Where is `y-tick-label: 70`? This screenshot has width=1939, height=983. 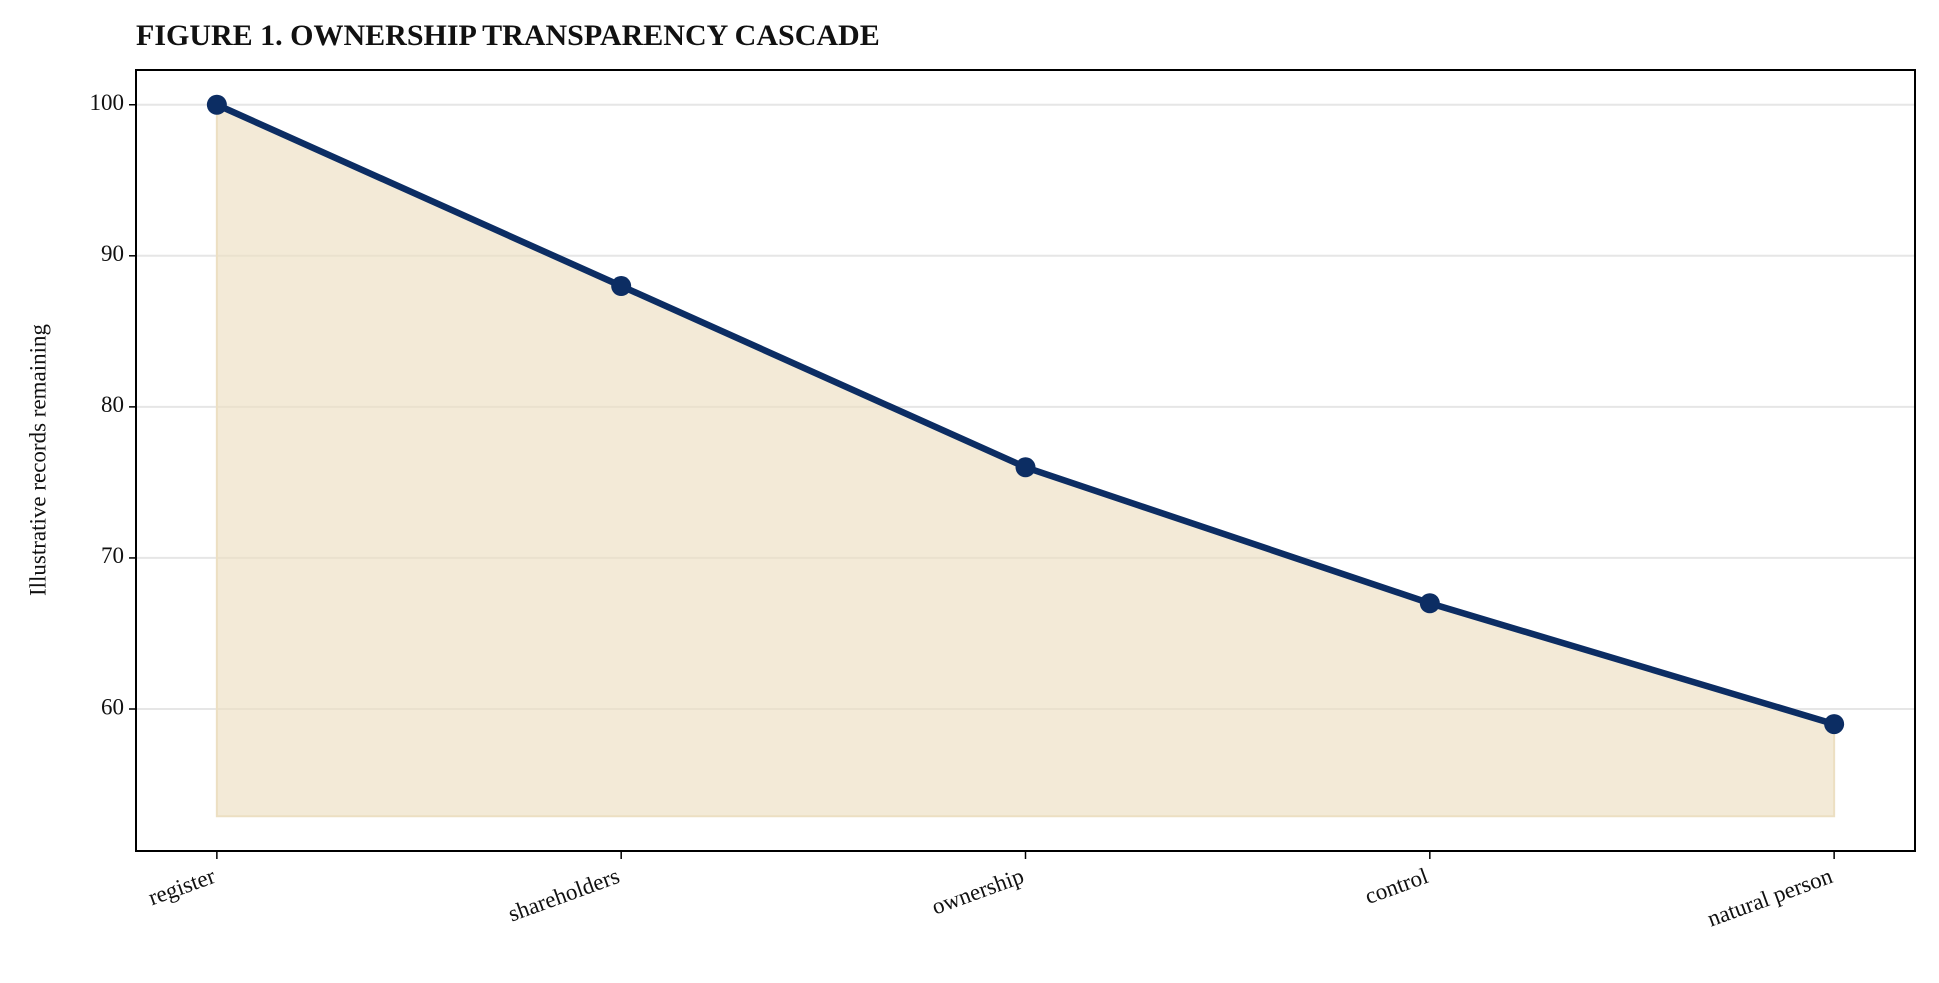 y-tick-label: 70 is located at coordinates (112, 555).